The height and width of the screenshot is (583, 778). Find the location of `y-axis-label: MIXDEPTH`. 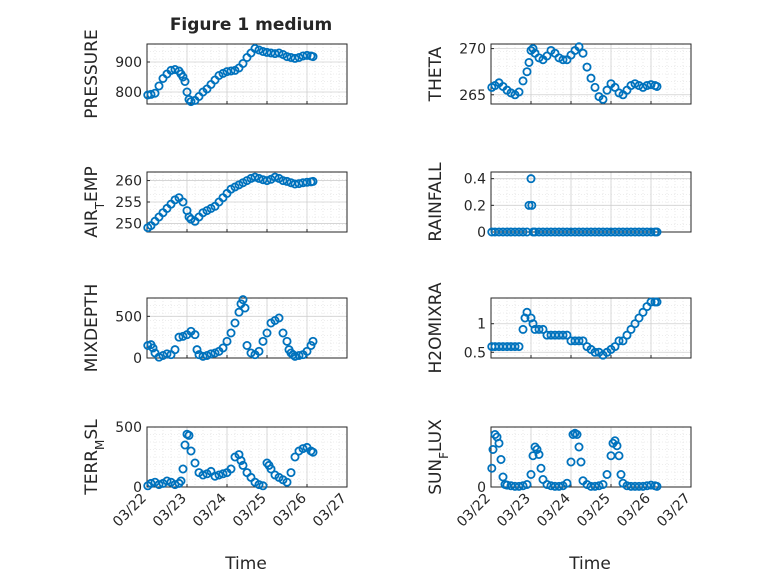

y-axis-label: MIXDEPTH is located at coordinates (92, 328).